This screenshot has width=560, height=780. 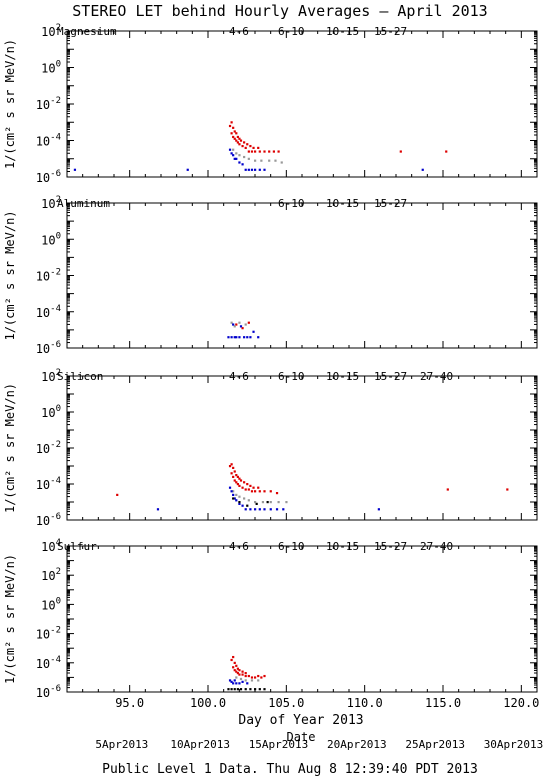 I want to click on x-tick-label: 105.0, so click(x=286, y=703).